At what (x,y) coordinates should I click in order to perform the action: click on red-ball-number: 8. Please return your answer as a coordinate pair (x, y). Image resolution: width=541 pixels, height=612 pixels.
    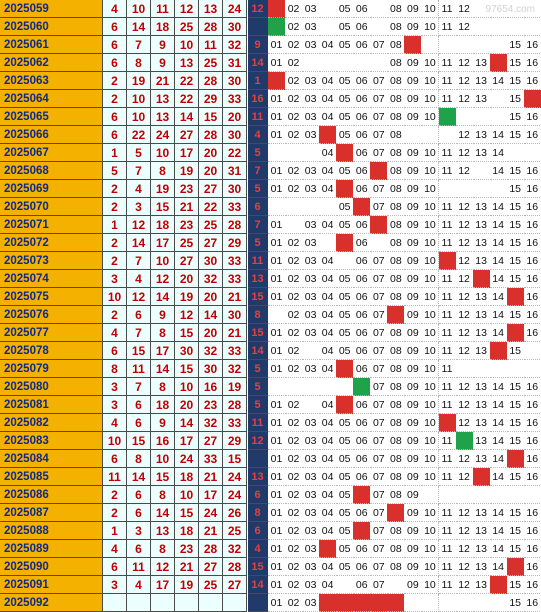
    Looking at the image, I should click on (163, 333).